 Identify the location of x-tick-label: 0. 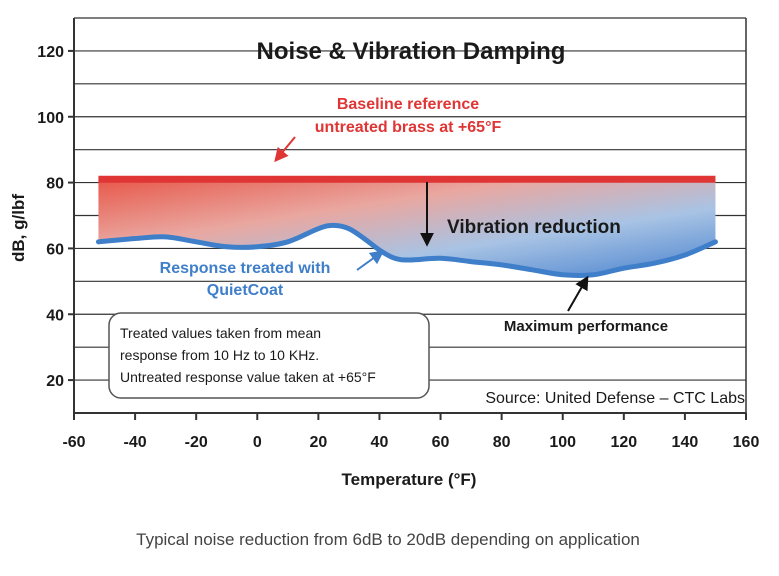
(257, 442).